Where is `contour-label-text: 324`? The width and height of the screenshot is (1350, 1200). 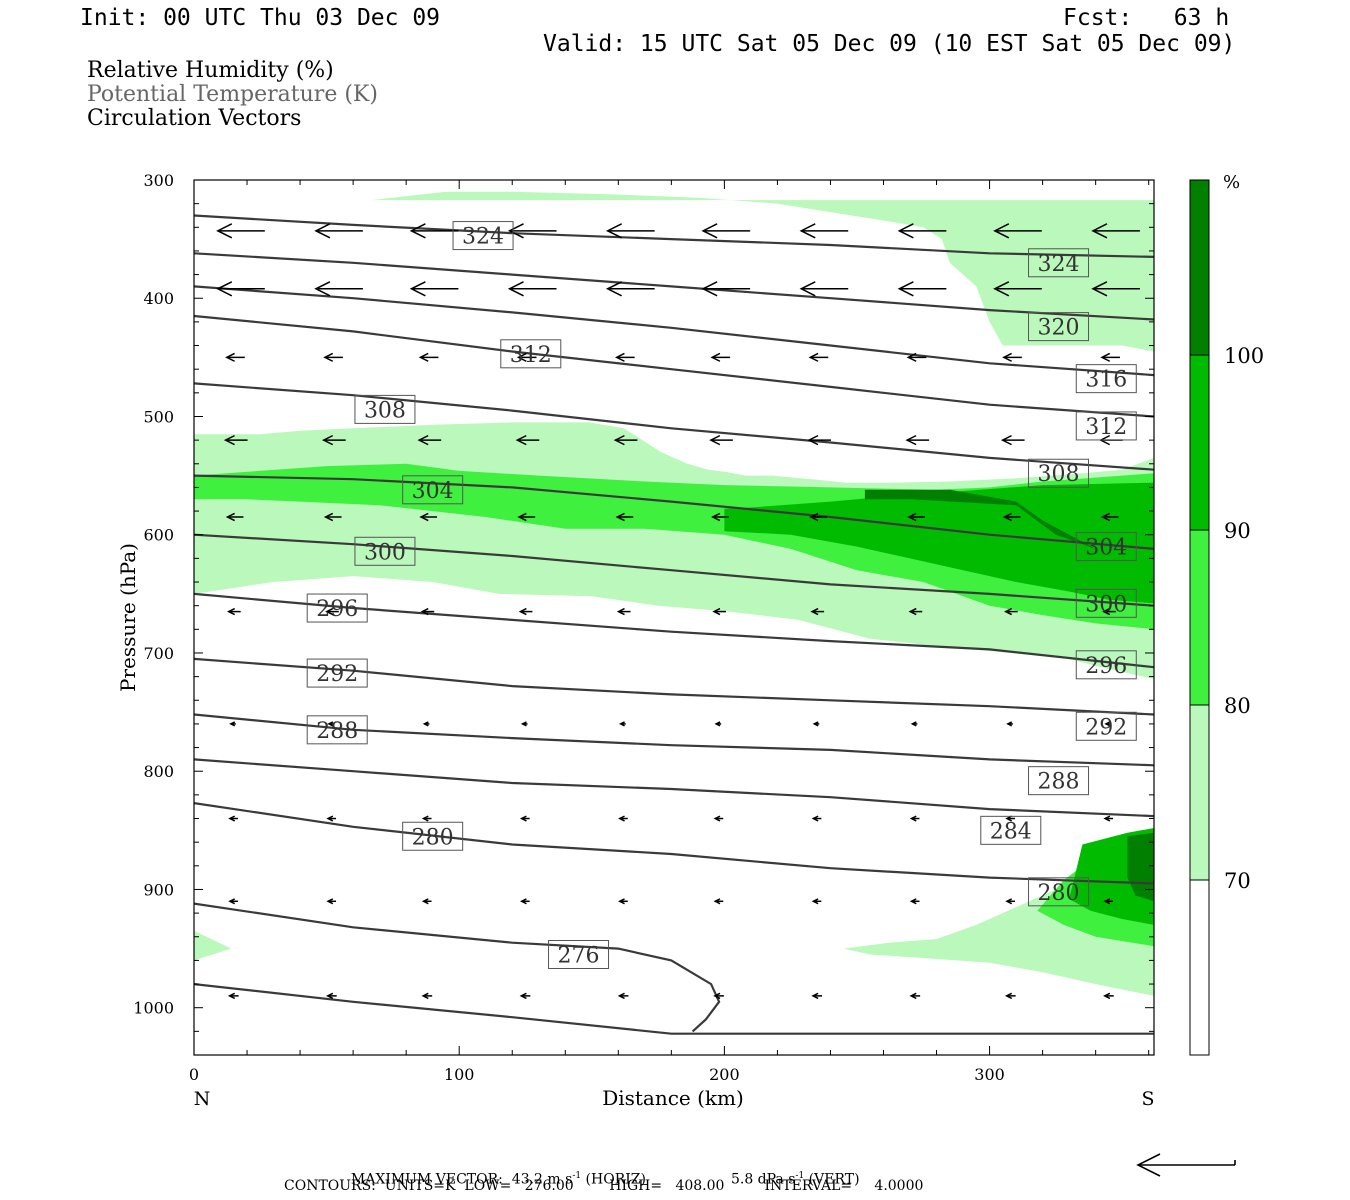
contour-label-text: 324 is located at coordinates (1059, 264).